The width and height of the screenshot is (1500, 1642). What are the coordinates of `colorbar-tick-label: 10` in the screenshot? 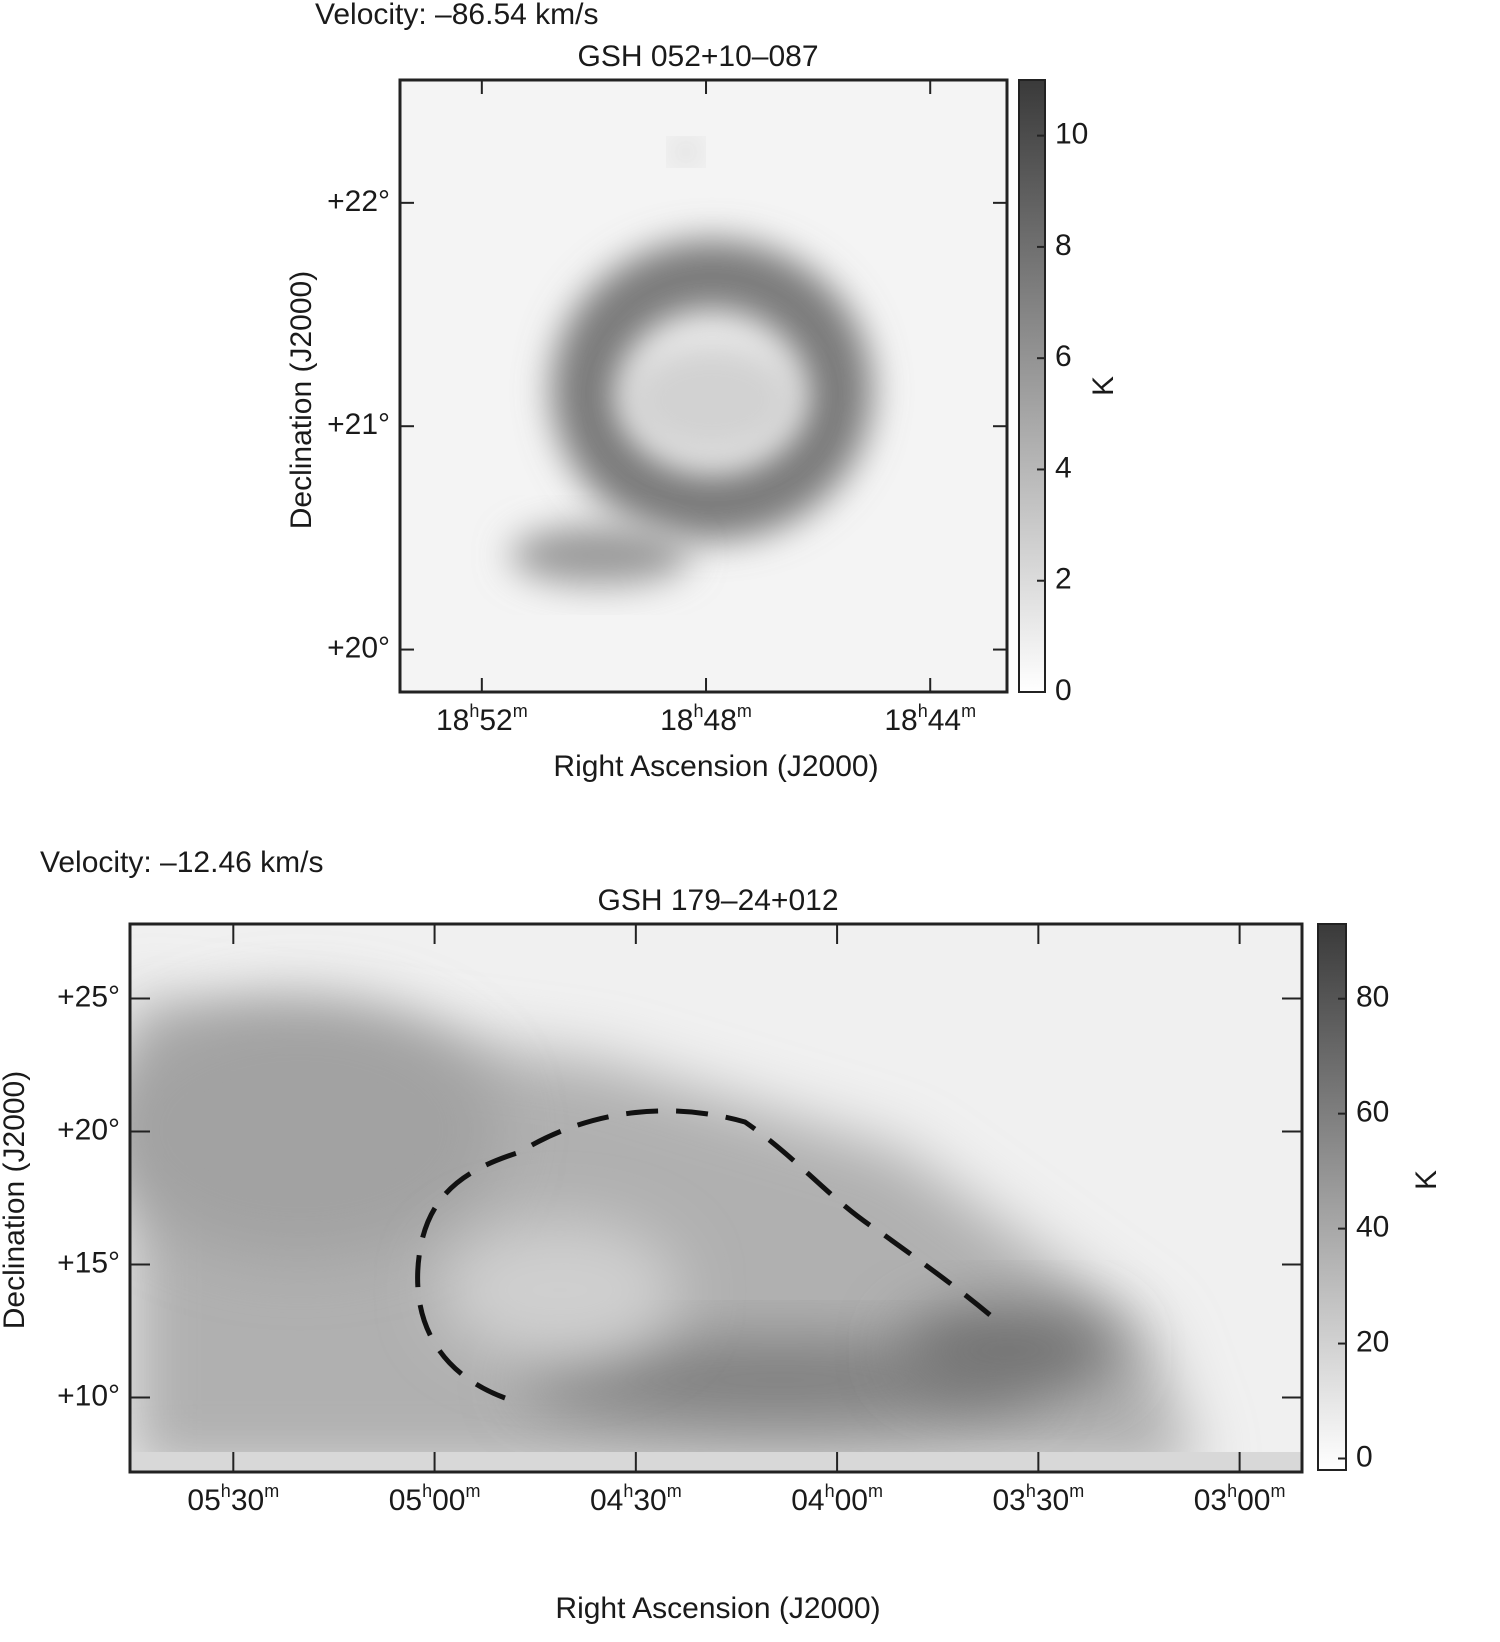 It's located at (1071, 134).